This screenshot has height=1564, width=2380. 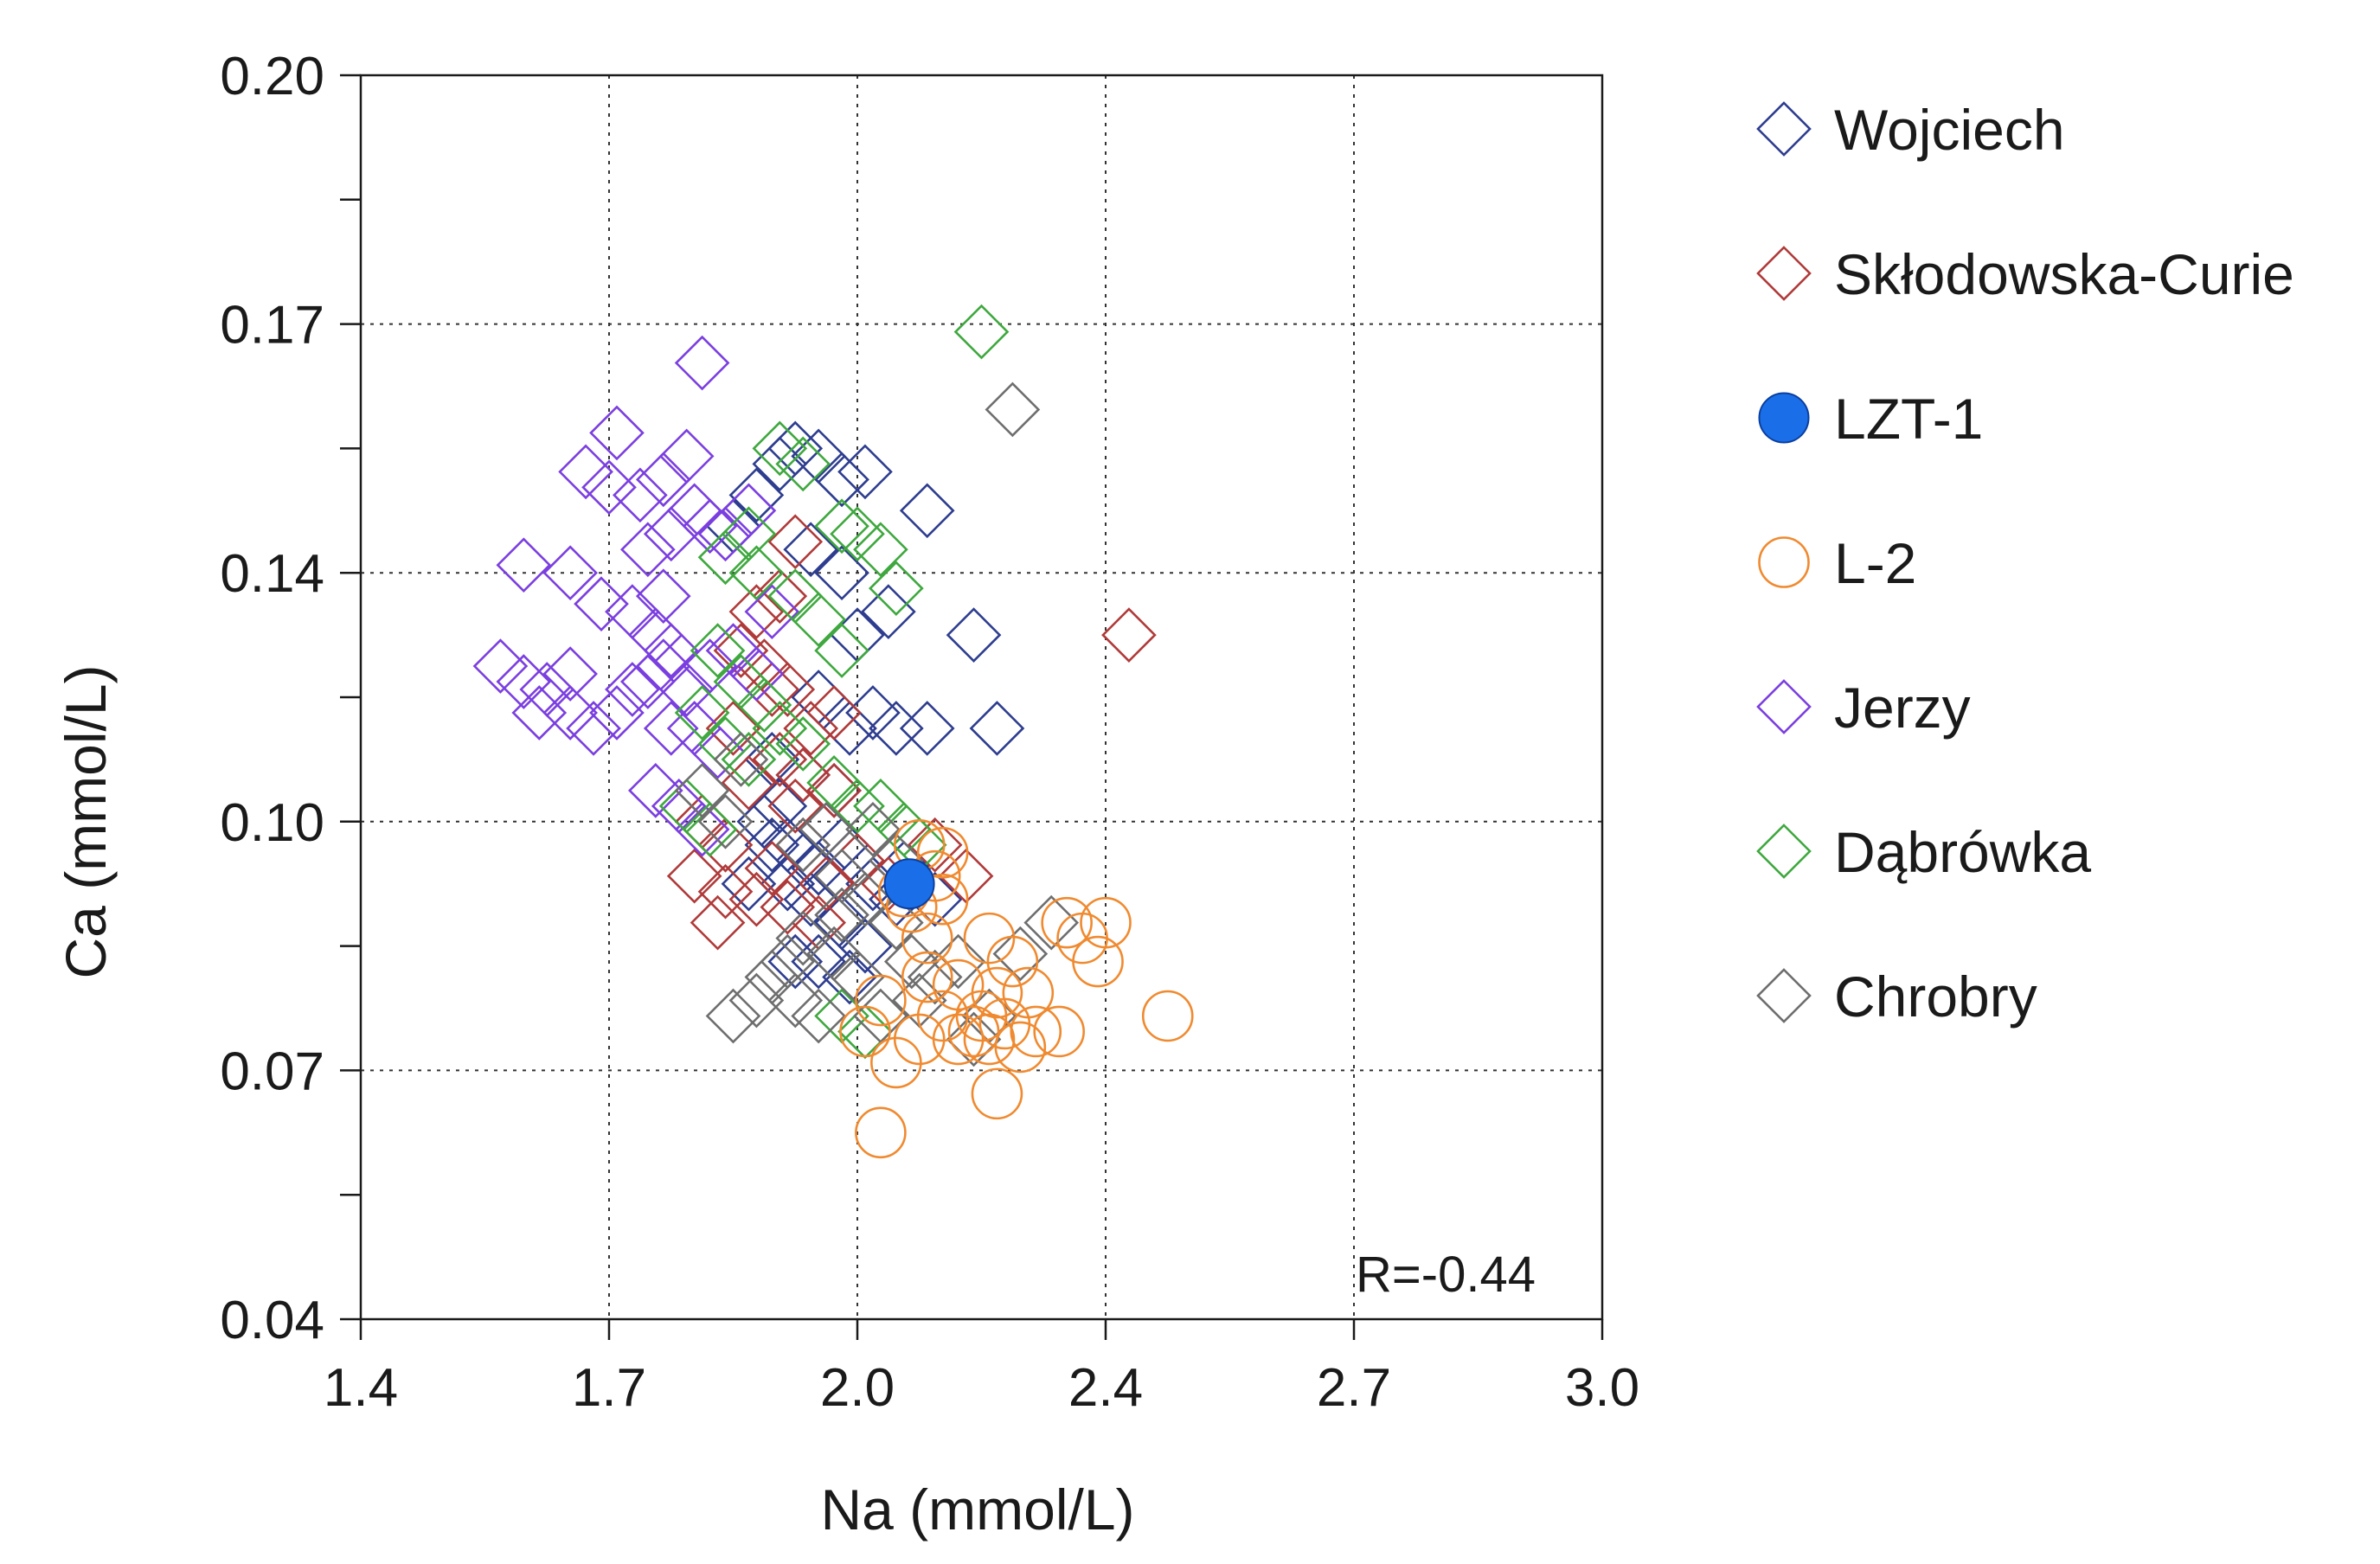 What do you see at coordinates (272, 326) in the screenshot?
I see `y-tick-label: 0.17` at bounding box center [272, 326].